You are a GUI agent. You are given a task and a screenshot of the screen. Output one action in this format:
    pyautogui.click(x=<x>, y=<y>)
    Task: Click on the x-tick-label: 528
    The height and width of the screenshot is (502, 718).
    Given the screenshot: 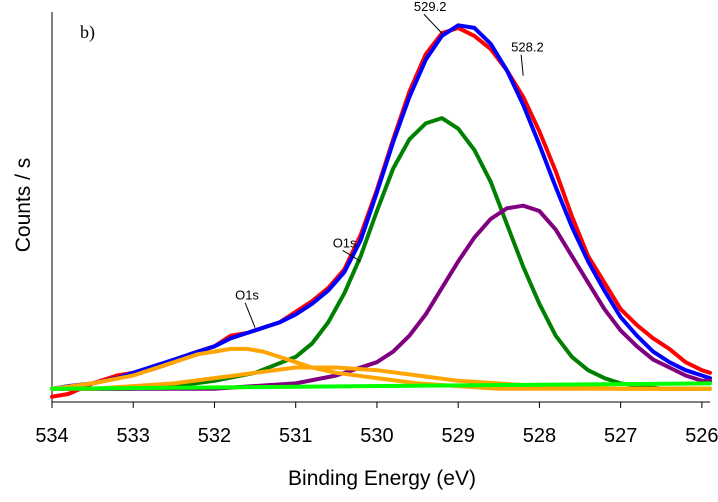 What is the action you would take?
    pyautogui.click(x=539, y=436)
    